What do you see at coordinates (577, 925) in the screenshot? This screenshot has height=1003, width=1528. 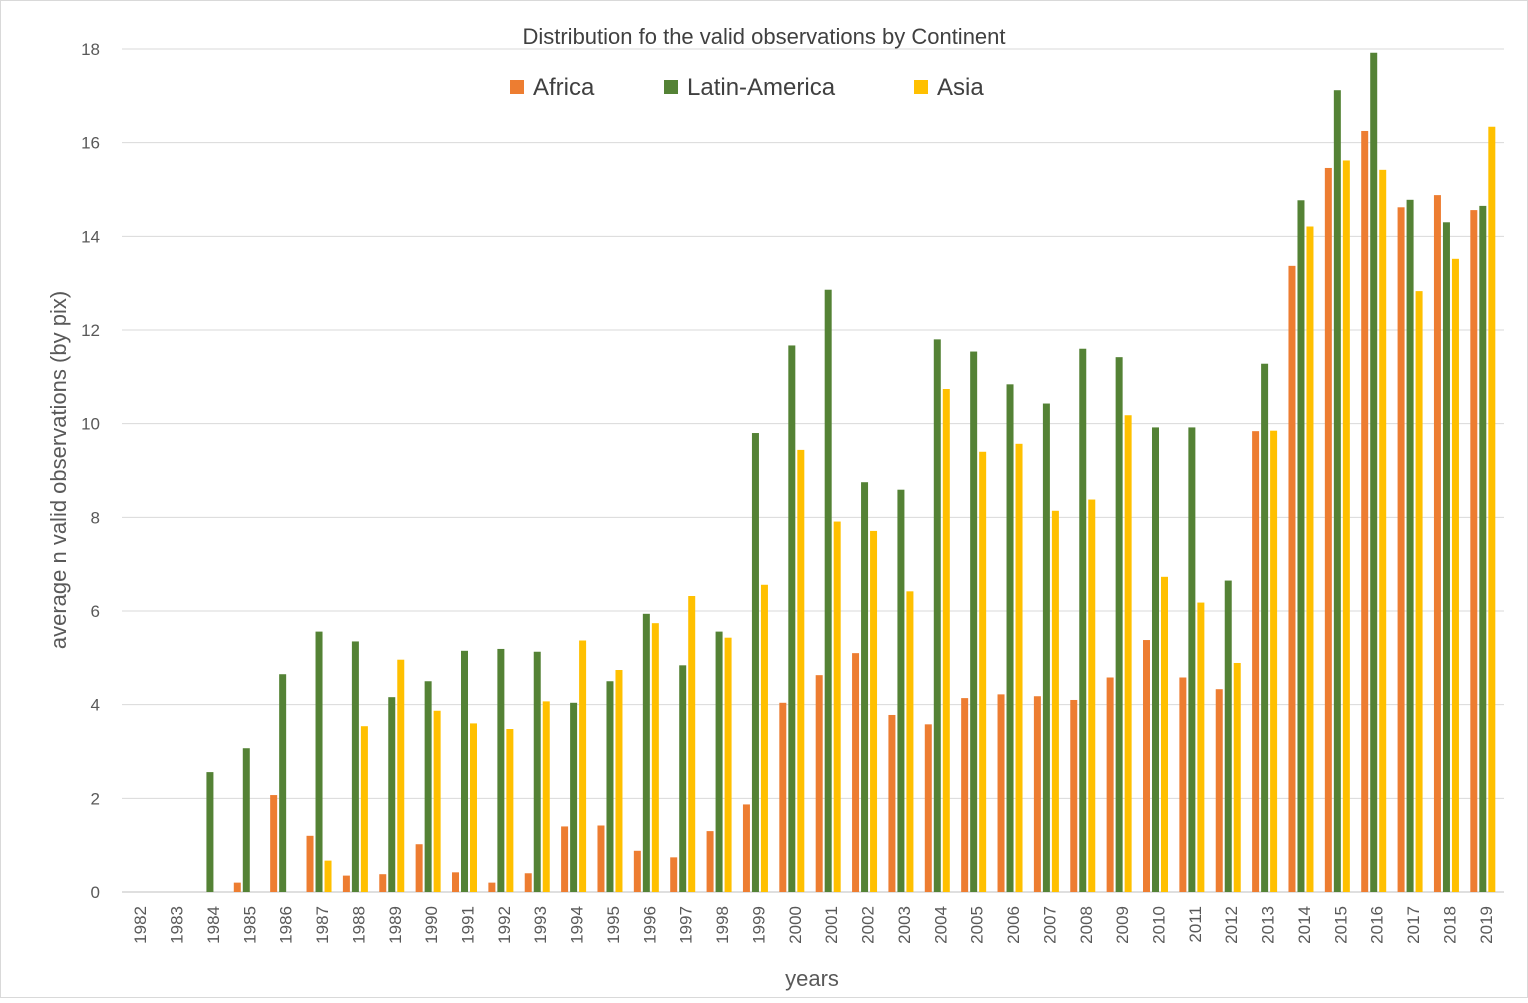 I see `x-tick-label: 1994` at bounding box center [577, 925].